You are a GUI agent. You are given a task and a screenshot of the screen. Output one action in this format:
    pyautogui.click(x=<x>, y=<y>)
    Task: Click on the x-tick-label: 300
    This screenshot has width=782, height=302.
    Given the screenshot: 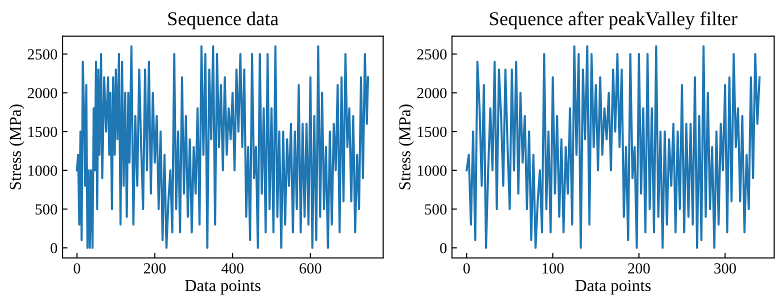 What is the action you would take?
    pyautogui.click(x=725, y=268)
    